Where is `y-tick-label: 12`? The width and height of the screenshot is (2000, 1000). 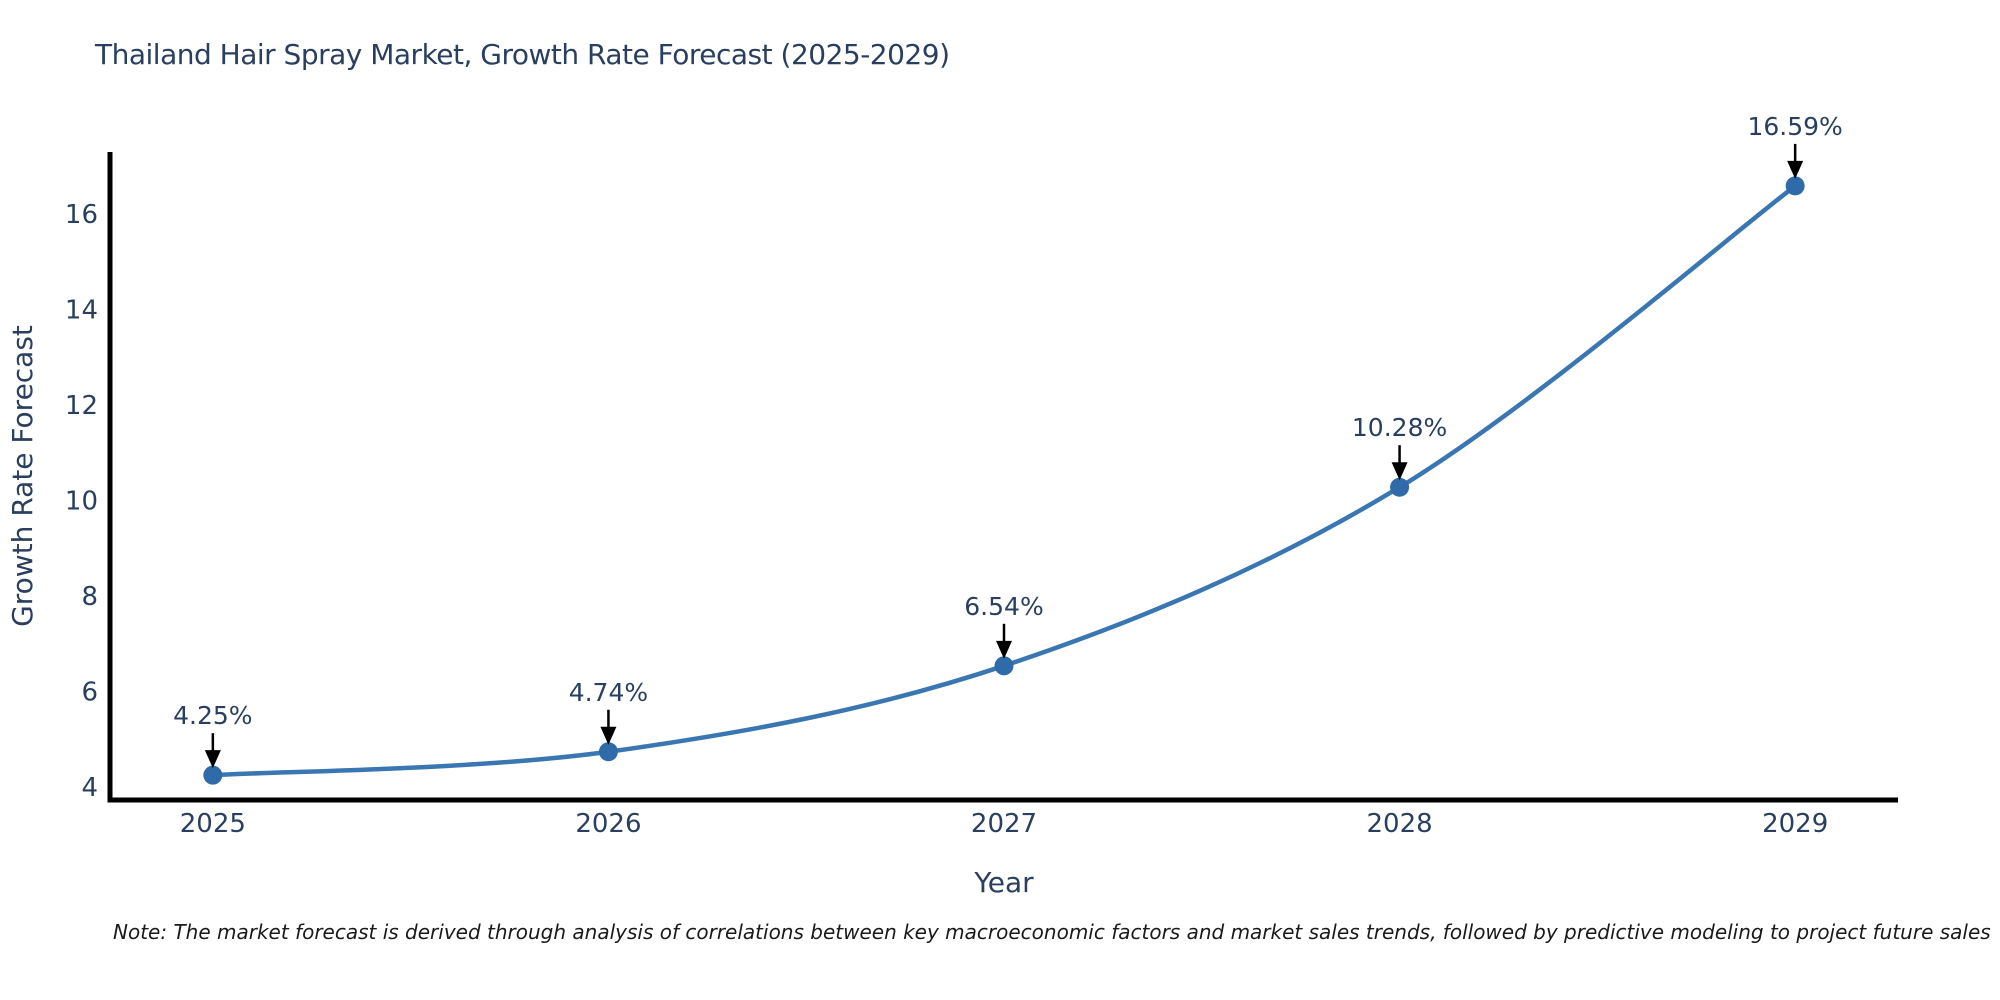
y-tick-label: 12 is located at coordinates (81, 406).